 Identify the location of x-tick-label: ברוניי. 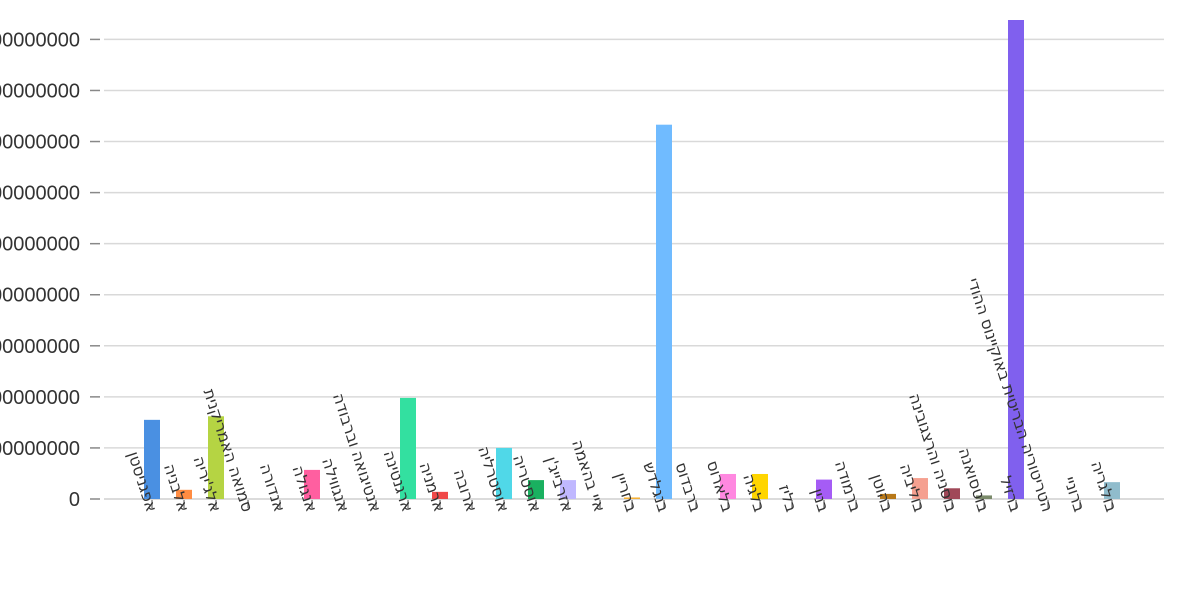
(1074, 494).